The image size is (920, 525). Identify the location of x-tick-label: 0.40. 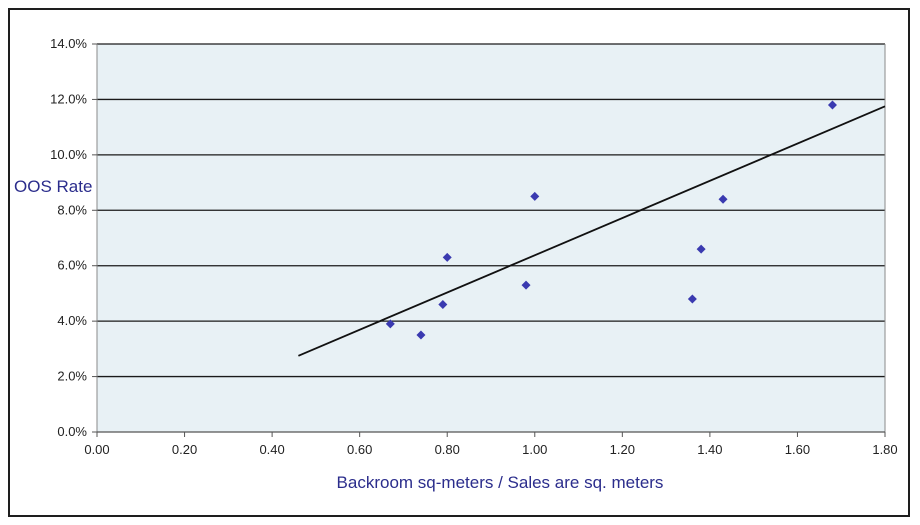
(271, 449).